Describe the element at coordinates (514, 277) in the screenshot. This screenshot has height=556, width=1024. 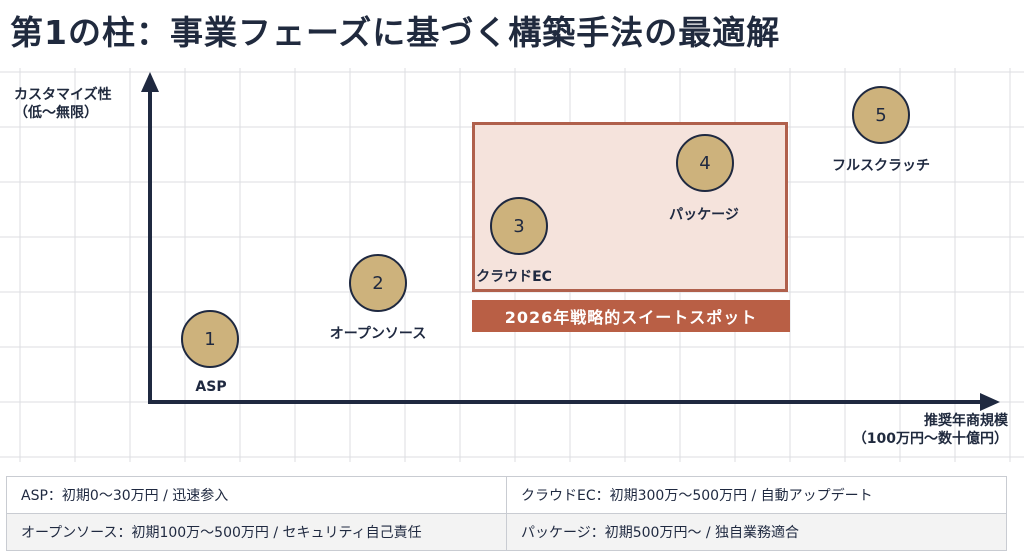
I see `node-3-label: クラウドEC` at that location.